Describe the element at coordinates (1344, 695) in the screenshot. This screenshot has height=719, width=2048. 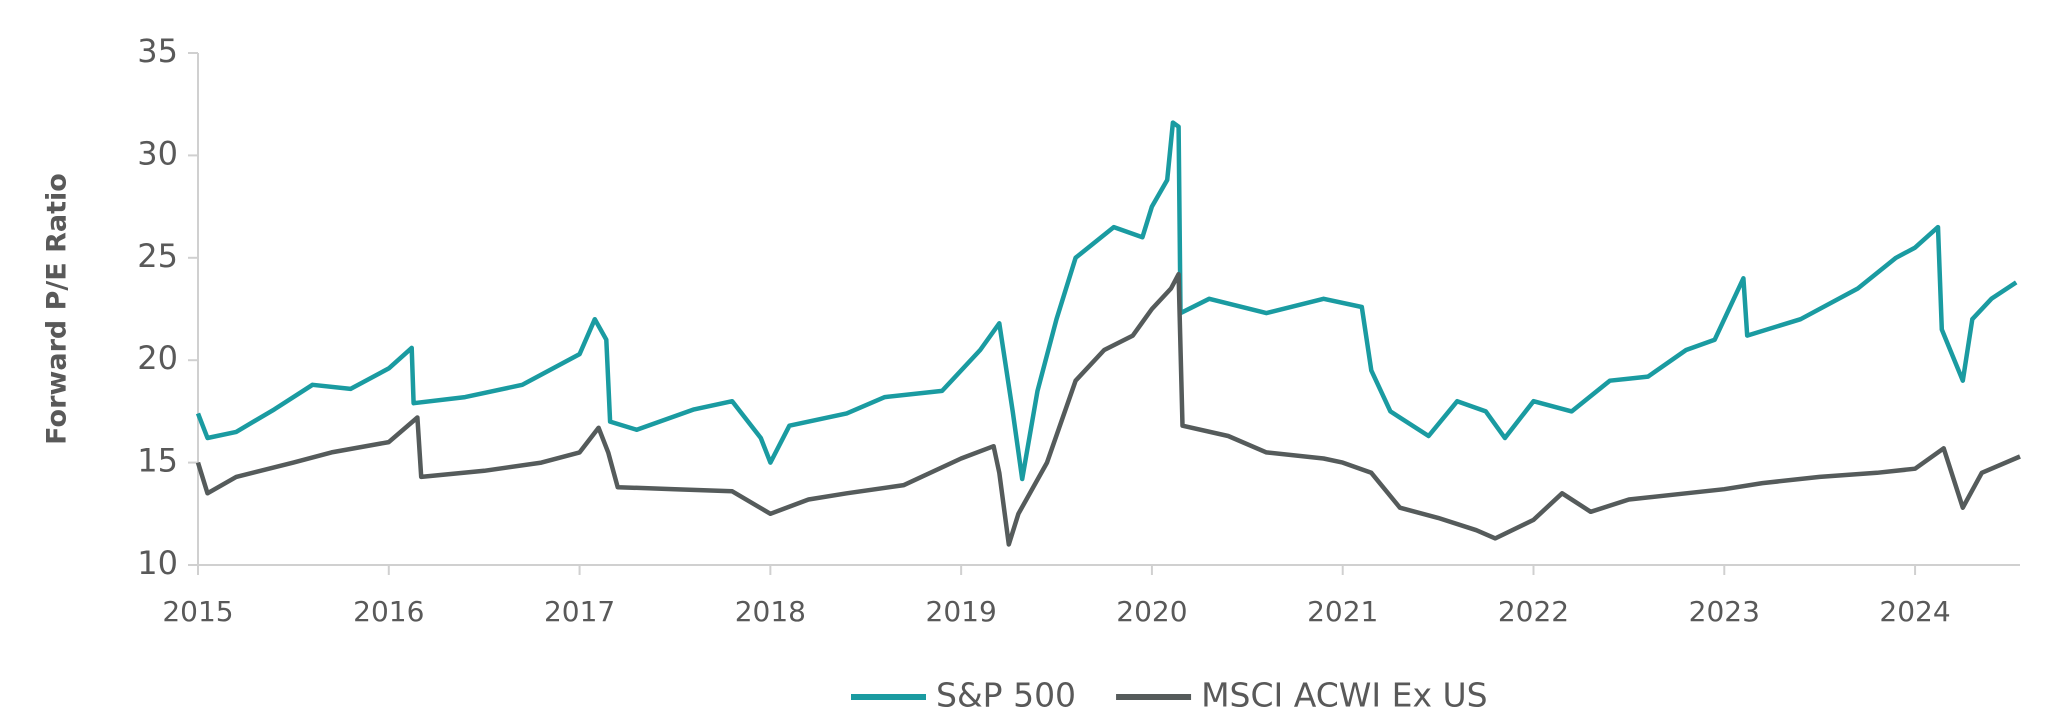
I see `legend-label: MSCI ACWI Ex US` at that location.